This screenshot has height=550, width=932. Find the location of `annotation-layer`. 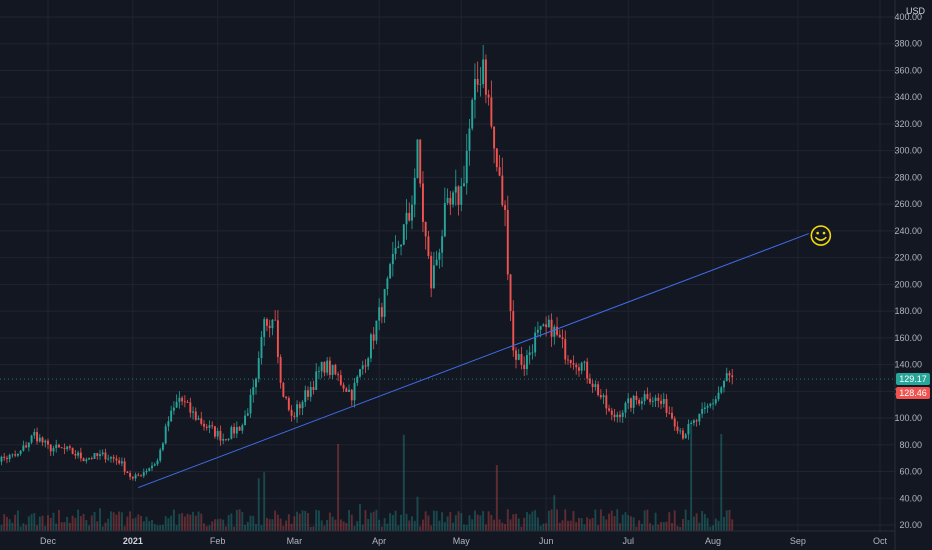

annotation-layer is located at coordinates (821, 235).